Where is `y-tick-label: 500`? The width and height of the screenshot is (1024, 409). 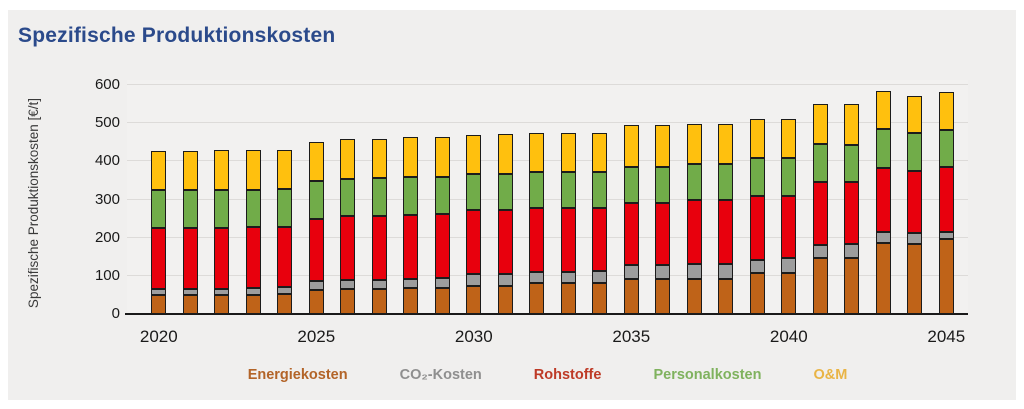
y-tick-label: 500 is located at coordinates (107, 123).